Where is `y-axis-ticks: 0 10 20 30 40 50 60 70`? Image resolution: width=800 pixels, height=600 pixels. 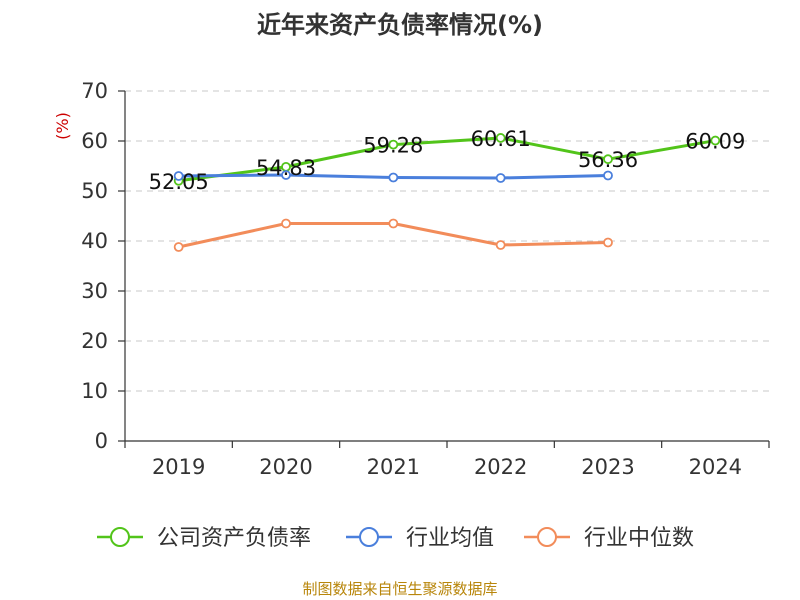 y-axis-ticks: 0 10 20 30 40 50 60 70 is located at coordinates (103, 266).